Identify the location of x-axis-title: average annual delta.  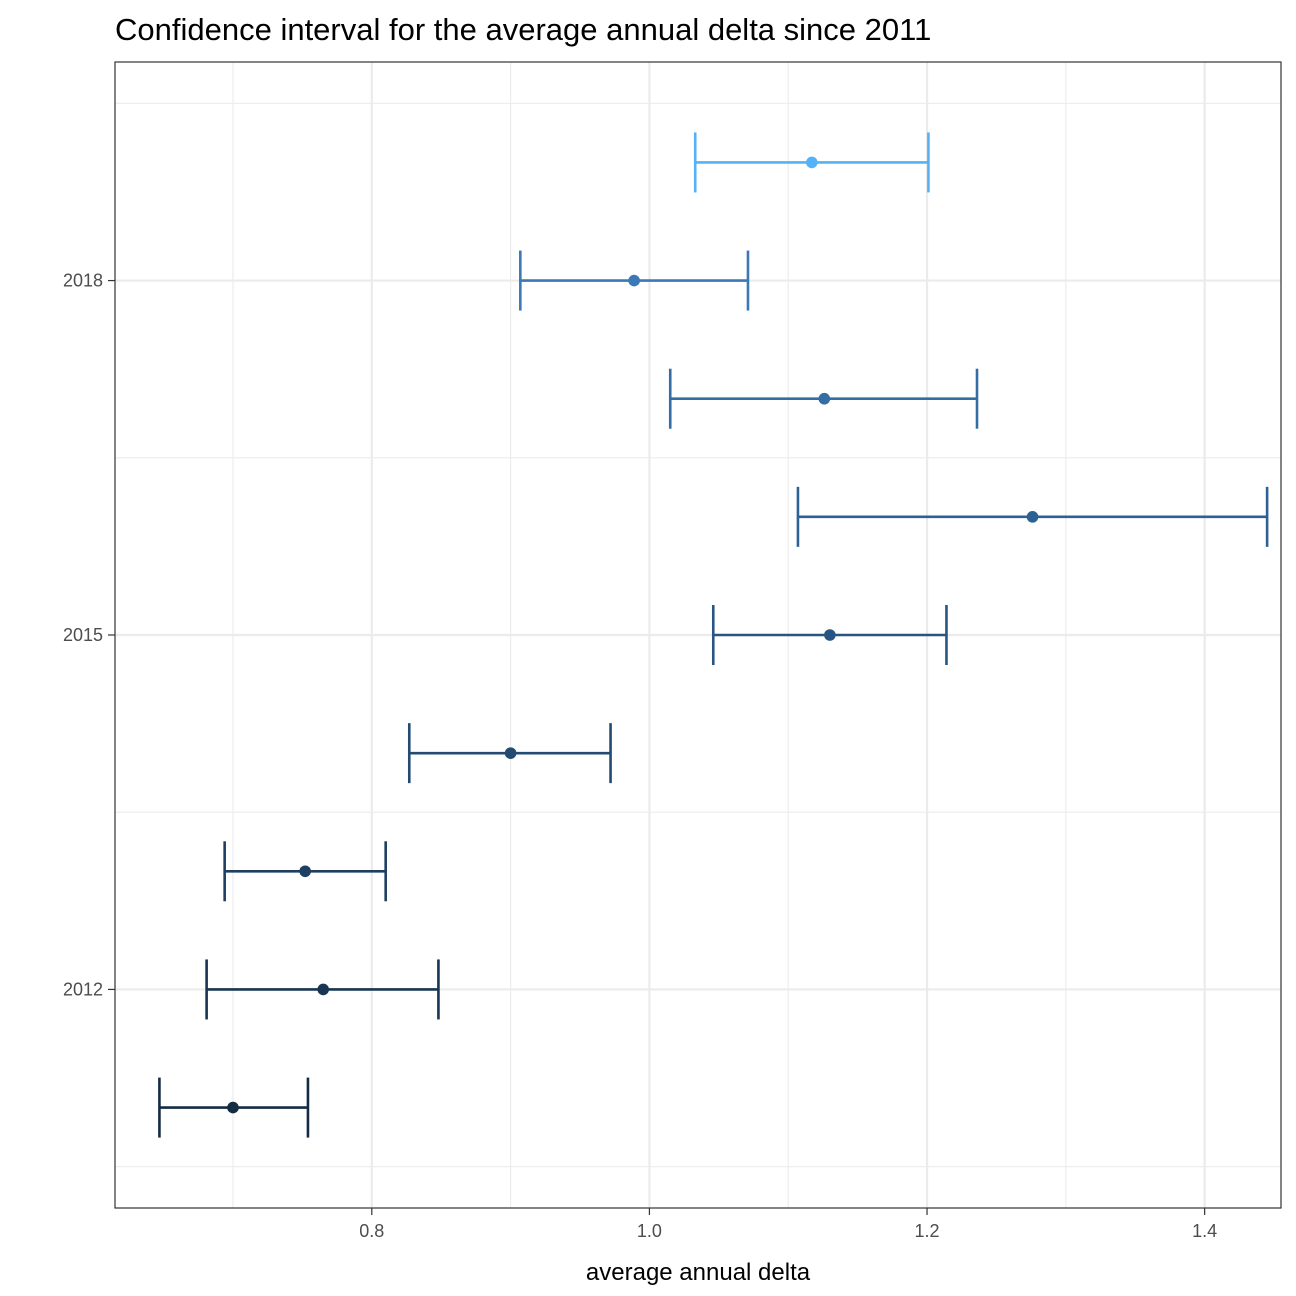
(698, 1272).